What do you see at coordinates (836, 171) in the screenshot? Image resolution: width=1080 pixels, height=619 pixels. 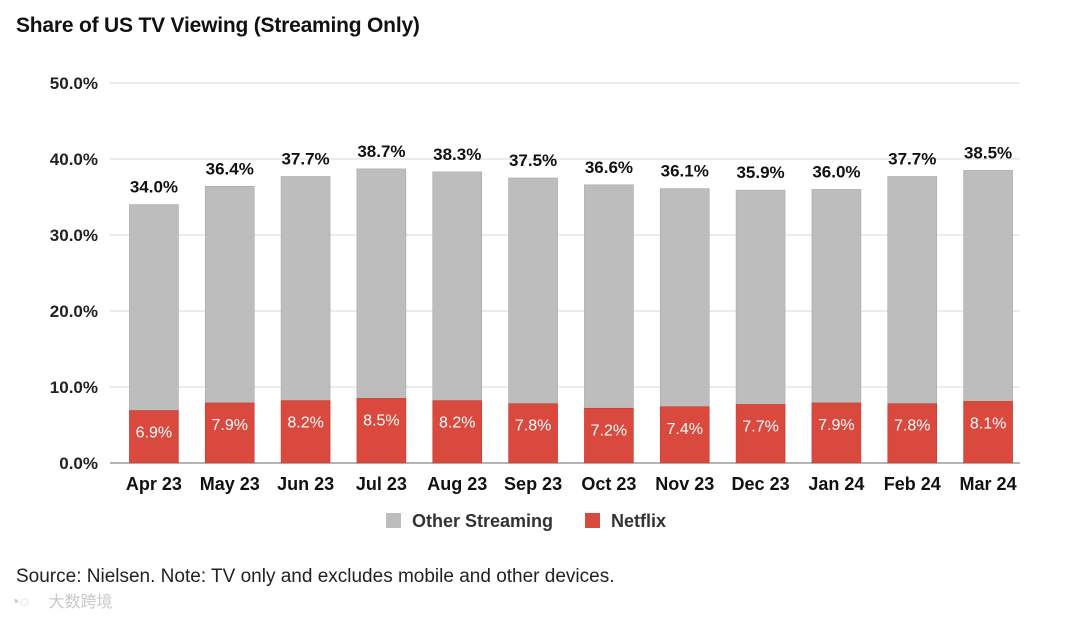 I see `total-data-label: 36.0%` at bounding box center [836, 171].